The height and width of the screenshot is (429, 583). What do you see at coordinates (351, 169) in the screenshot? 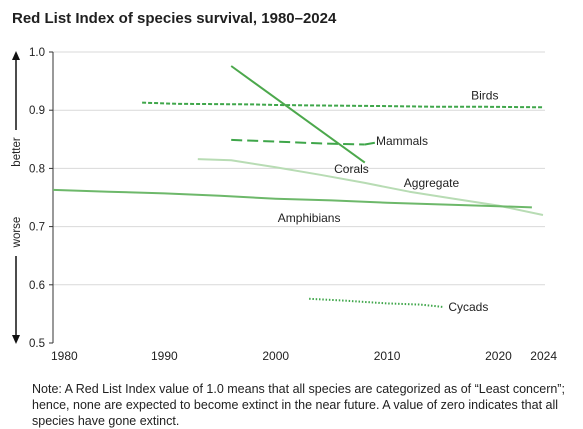
I see `series-label-corals: Corals` at bounding box center [351, 169].